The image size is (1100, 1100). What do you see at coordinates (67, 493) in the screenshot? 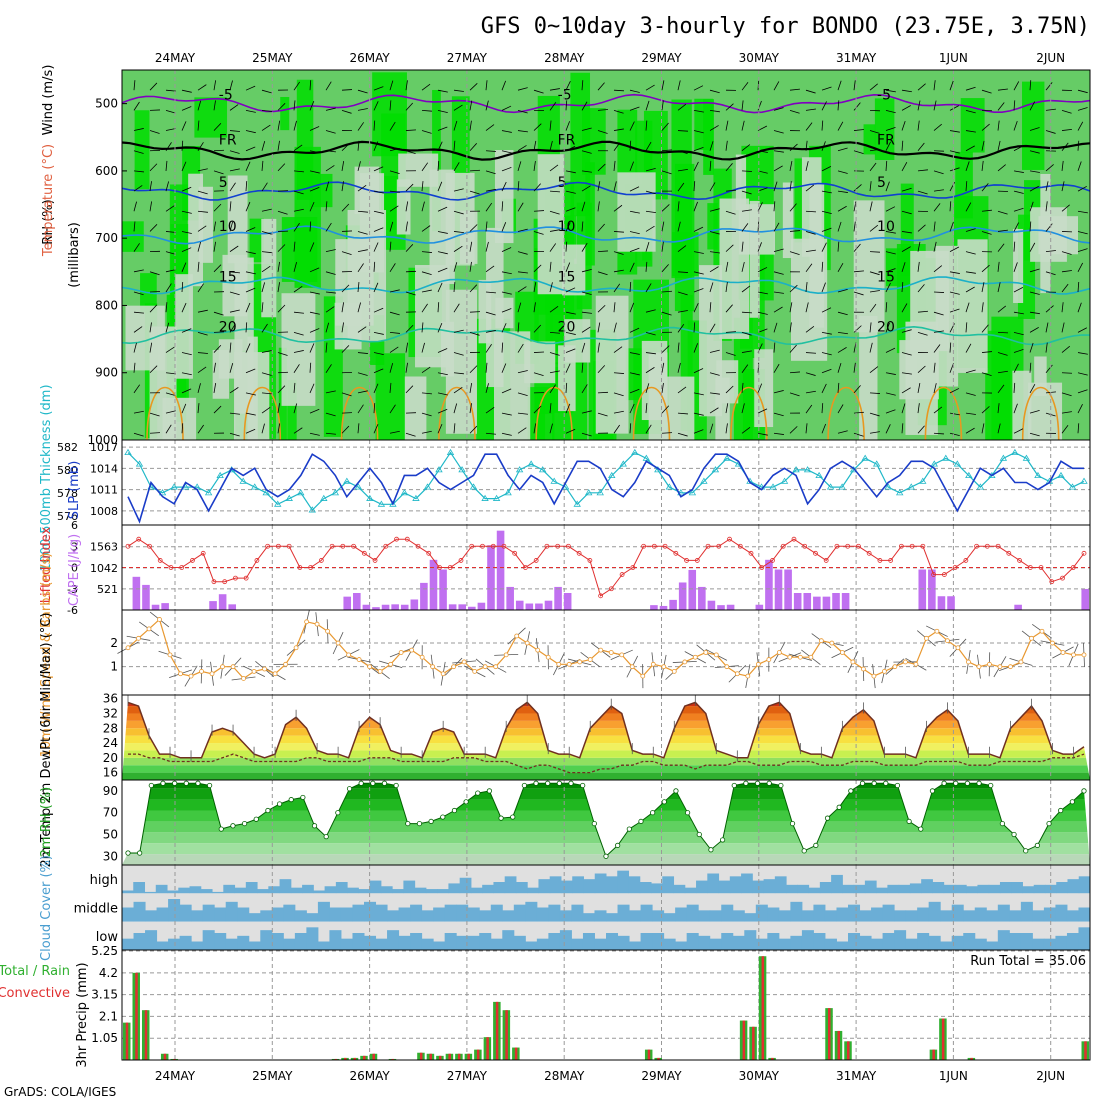
I see `thk-tick: 578` at bounding box center [67, 493].